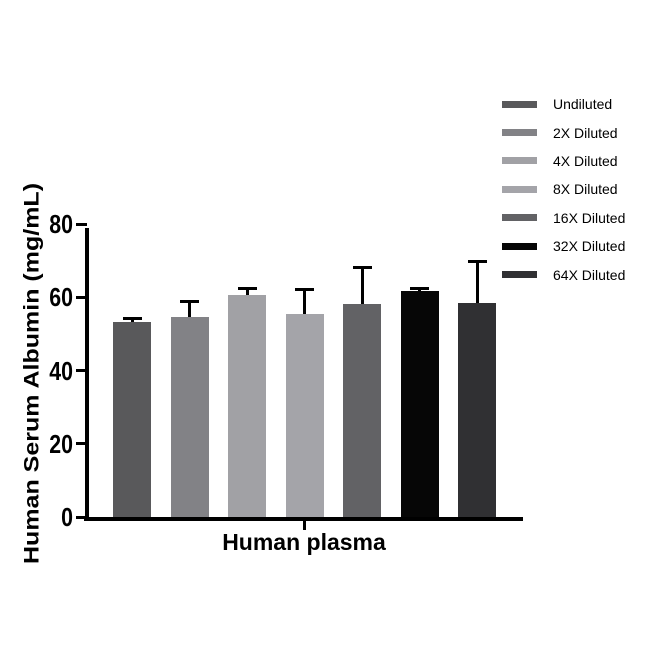 Image resolution: width=653 pixels, height=653 pixels. Describe the element at coordinates (585, 160) in the screenshot. I see `legend-label: 4X Diluted` at that location.